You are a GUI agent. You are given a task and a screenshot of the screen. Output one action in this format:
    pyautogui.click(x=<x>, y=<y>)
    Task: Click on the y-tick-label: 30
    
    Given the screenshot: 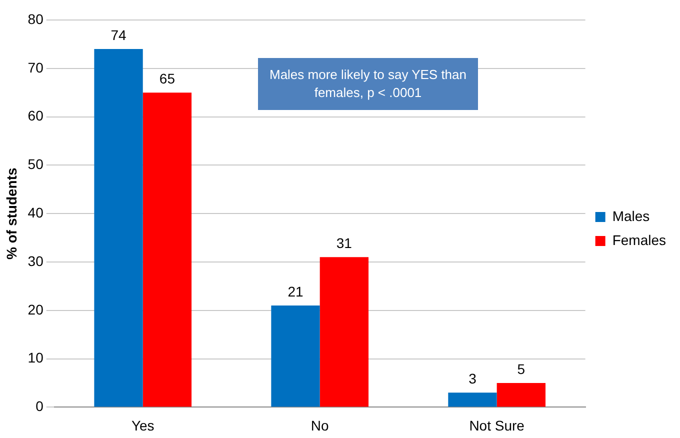 What is the action you would take?
    pyautogui.click(x=36, y=260)
    